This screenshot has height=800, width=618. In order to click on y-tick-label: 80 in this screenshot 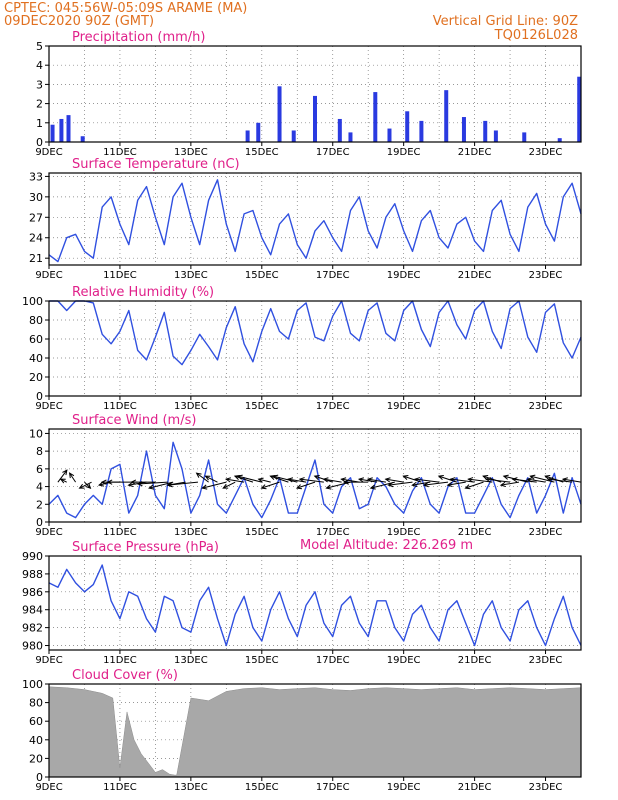, I will do `click(36, 703)`.